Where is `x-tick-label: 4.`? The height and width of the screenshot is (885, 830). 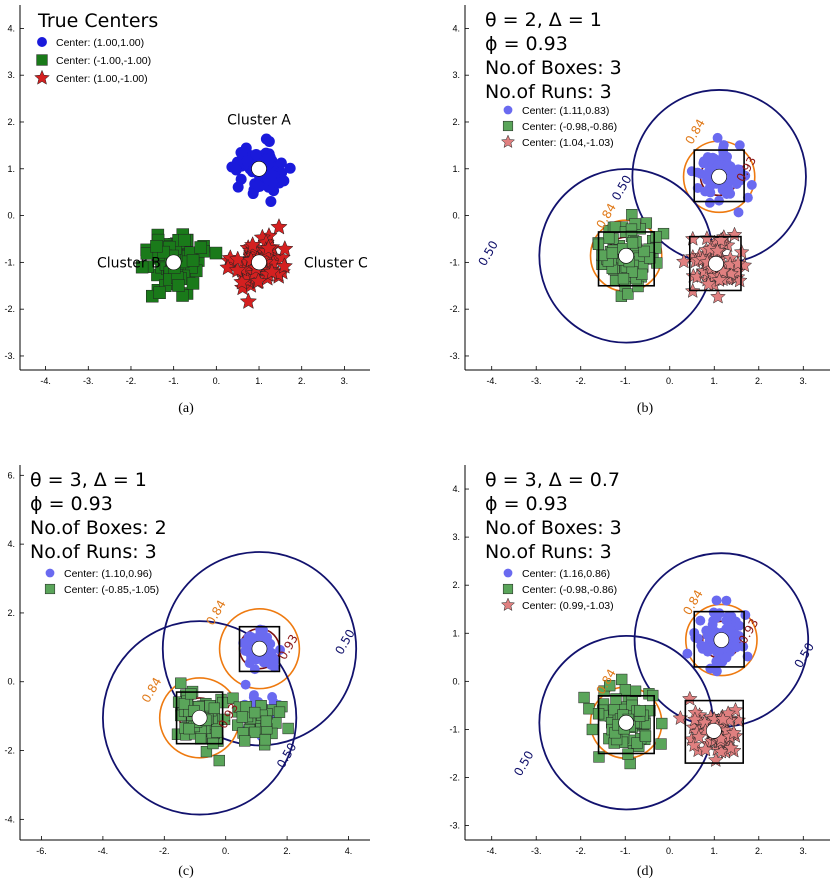 x-tick-label: 4. is located at coordinates (349, 851).